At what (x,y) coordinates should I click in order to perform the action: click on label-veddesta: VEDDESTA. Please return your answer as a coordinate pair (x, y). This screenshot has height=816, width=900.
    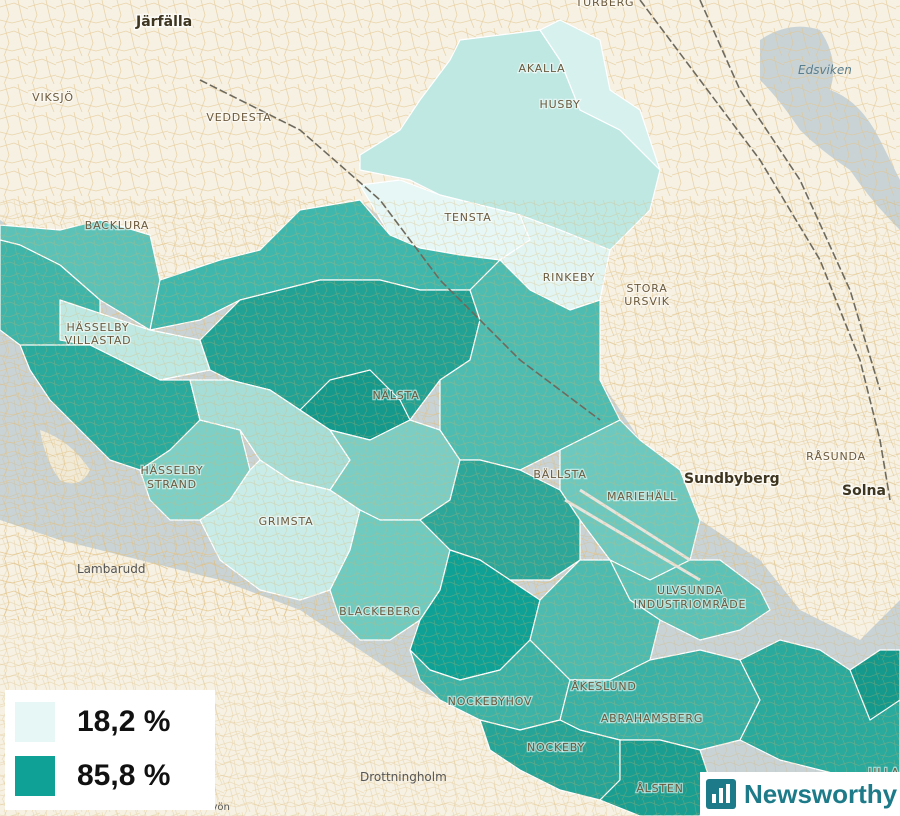
    Looking at the image, I should click on (238, 117).